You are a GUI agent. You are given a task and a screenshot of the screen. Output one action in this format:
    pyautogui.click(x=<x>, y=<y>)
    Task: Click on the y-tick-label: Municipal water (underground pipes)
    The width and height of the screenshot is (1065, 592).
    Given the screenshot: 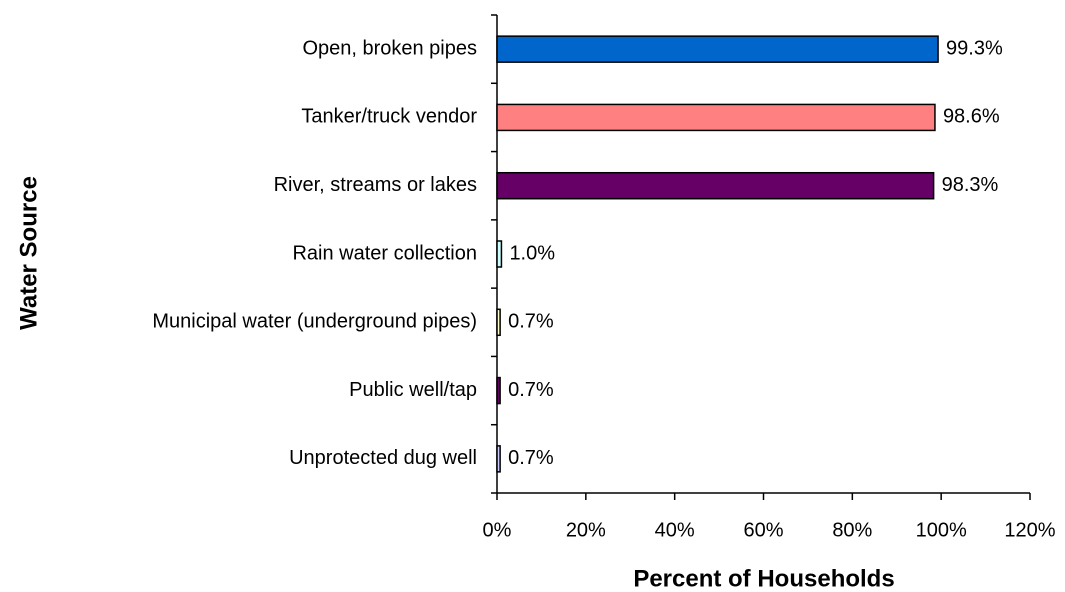 What is the action you would take?
    pyautogui.click(x=314, y=322)
    